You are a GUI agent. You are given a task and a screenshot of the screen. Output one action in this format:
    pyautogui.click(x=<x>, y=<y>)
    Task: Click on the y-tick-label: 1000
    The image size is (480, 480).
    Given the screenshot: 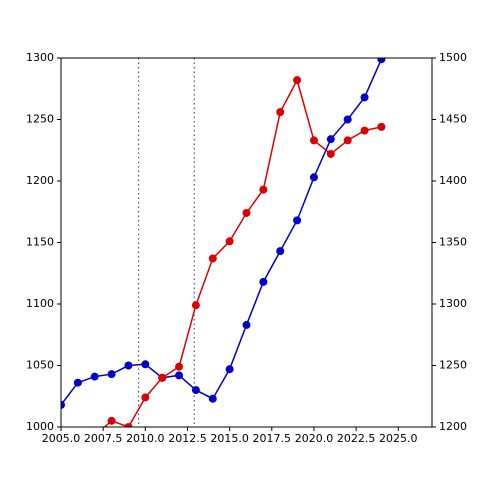 What is the action you would take?
    pyautogui.click(x=40, y=426)
    